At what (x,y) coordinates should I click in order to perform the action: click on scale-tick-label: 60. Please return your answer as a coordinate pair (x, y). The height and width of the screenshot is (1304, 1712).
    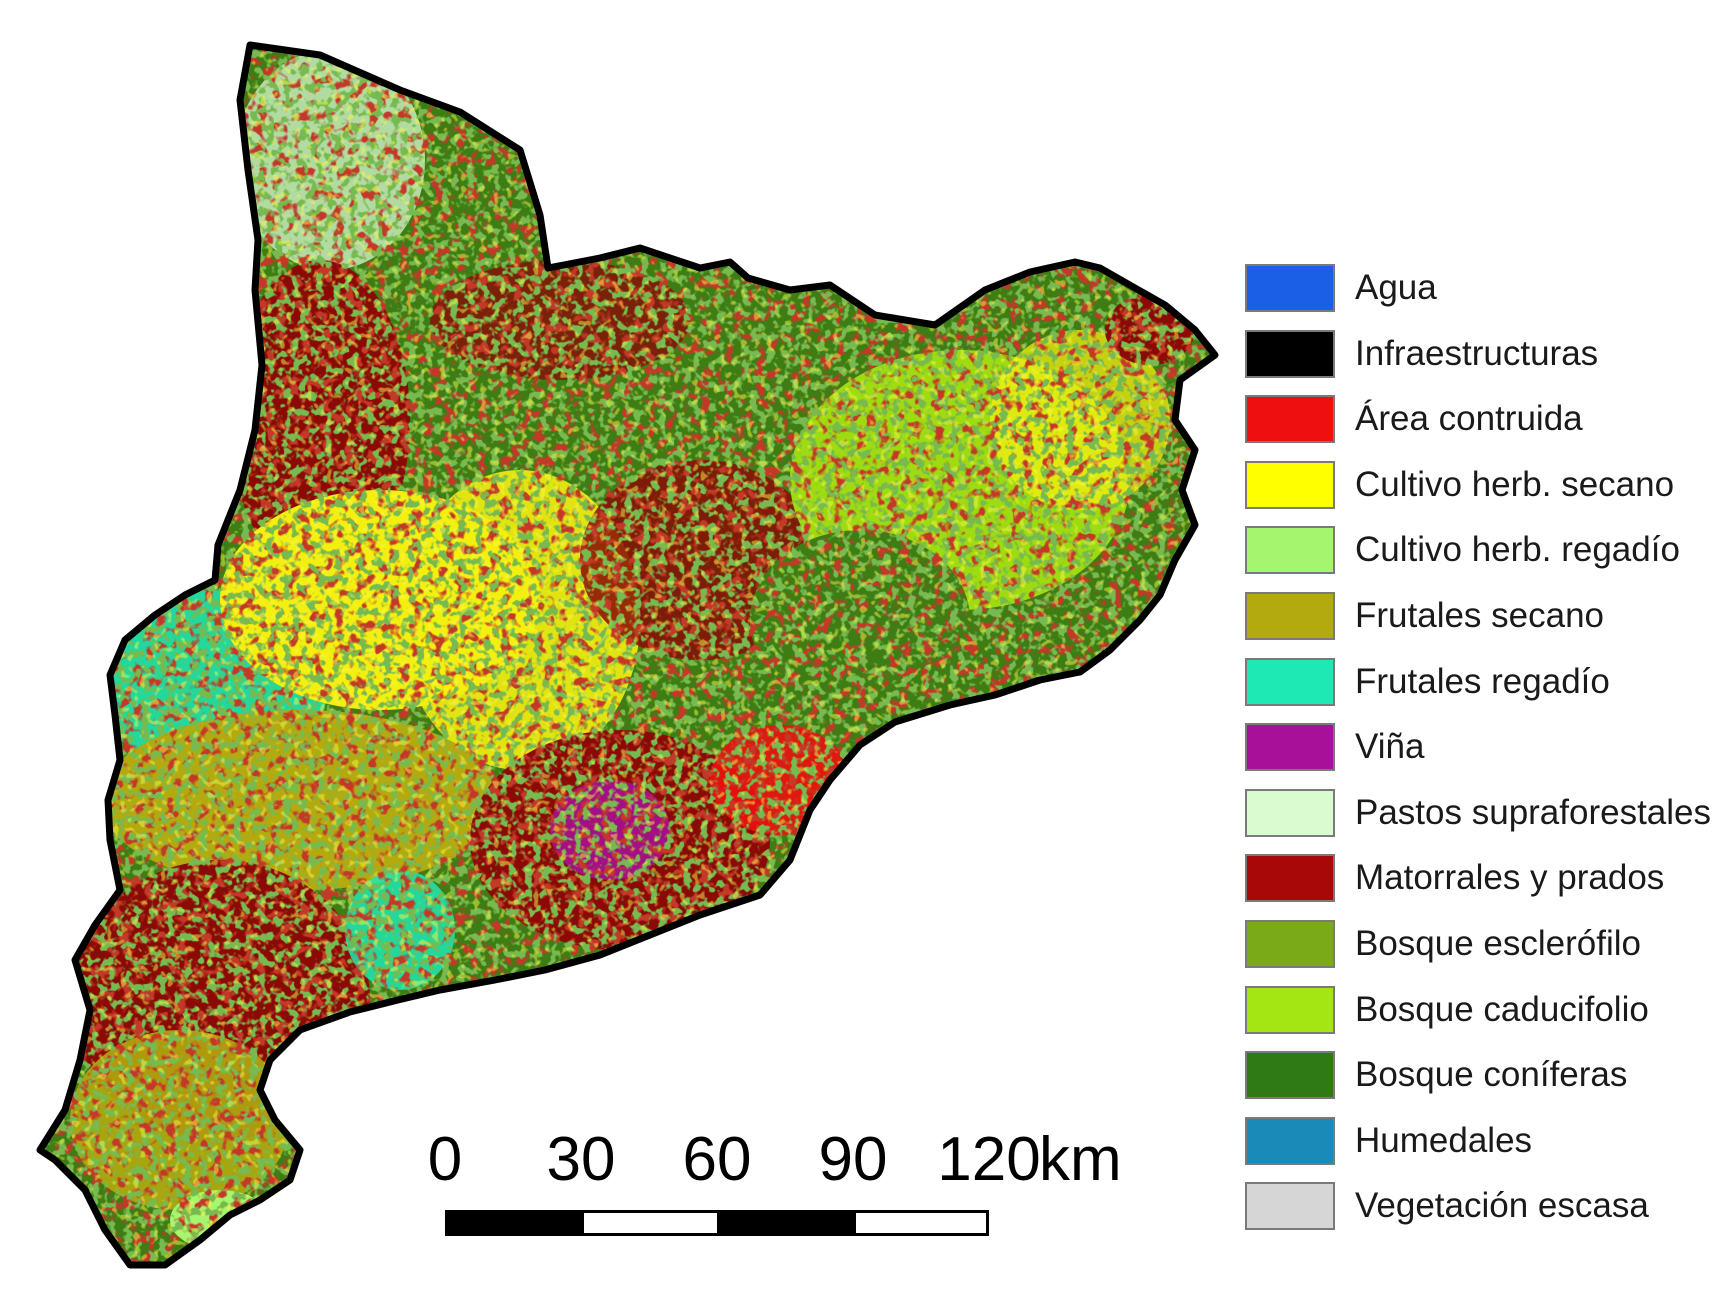
    Looking at the image, I should click on (717, 1159).